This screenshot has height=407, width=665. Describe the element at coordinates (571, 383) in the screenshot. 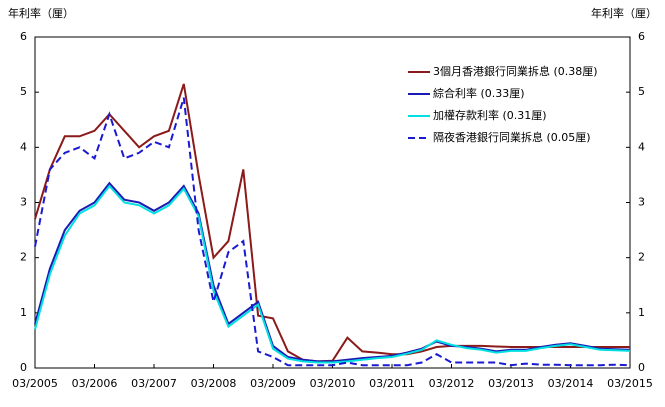

I see `x-tick-label: 03/2014` at that location.